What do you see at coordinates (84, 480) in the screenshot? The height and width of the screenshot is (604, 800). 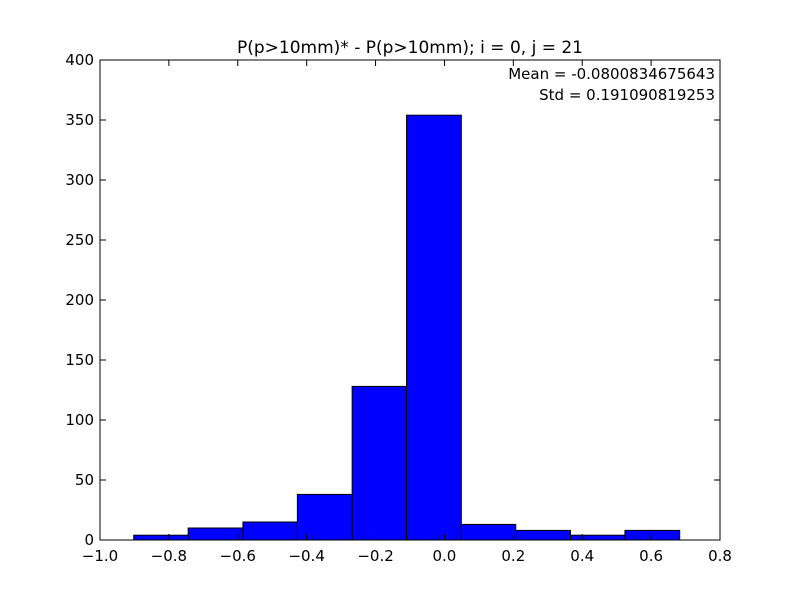 I see `y-tick-label: 50` at bounding box center [84, 480].